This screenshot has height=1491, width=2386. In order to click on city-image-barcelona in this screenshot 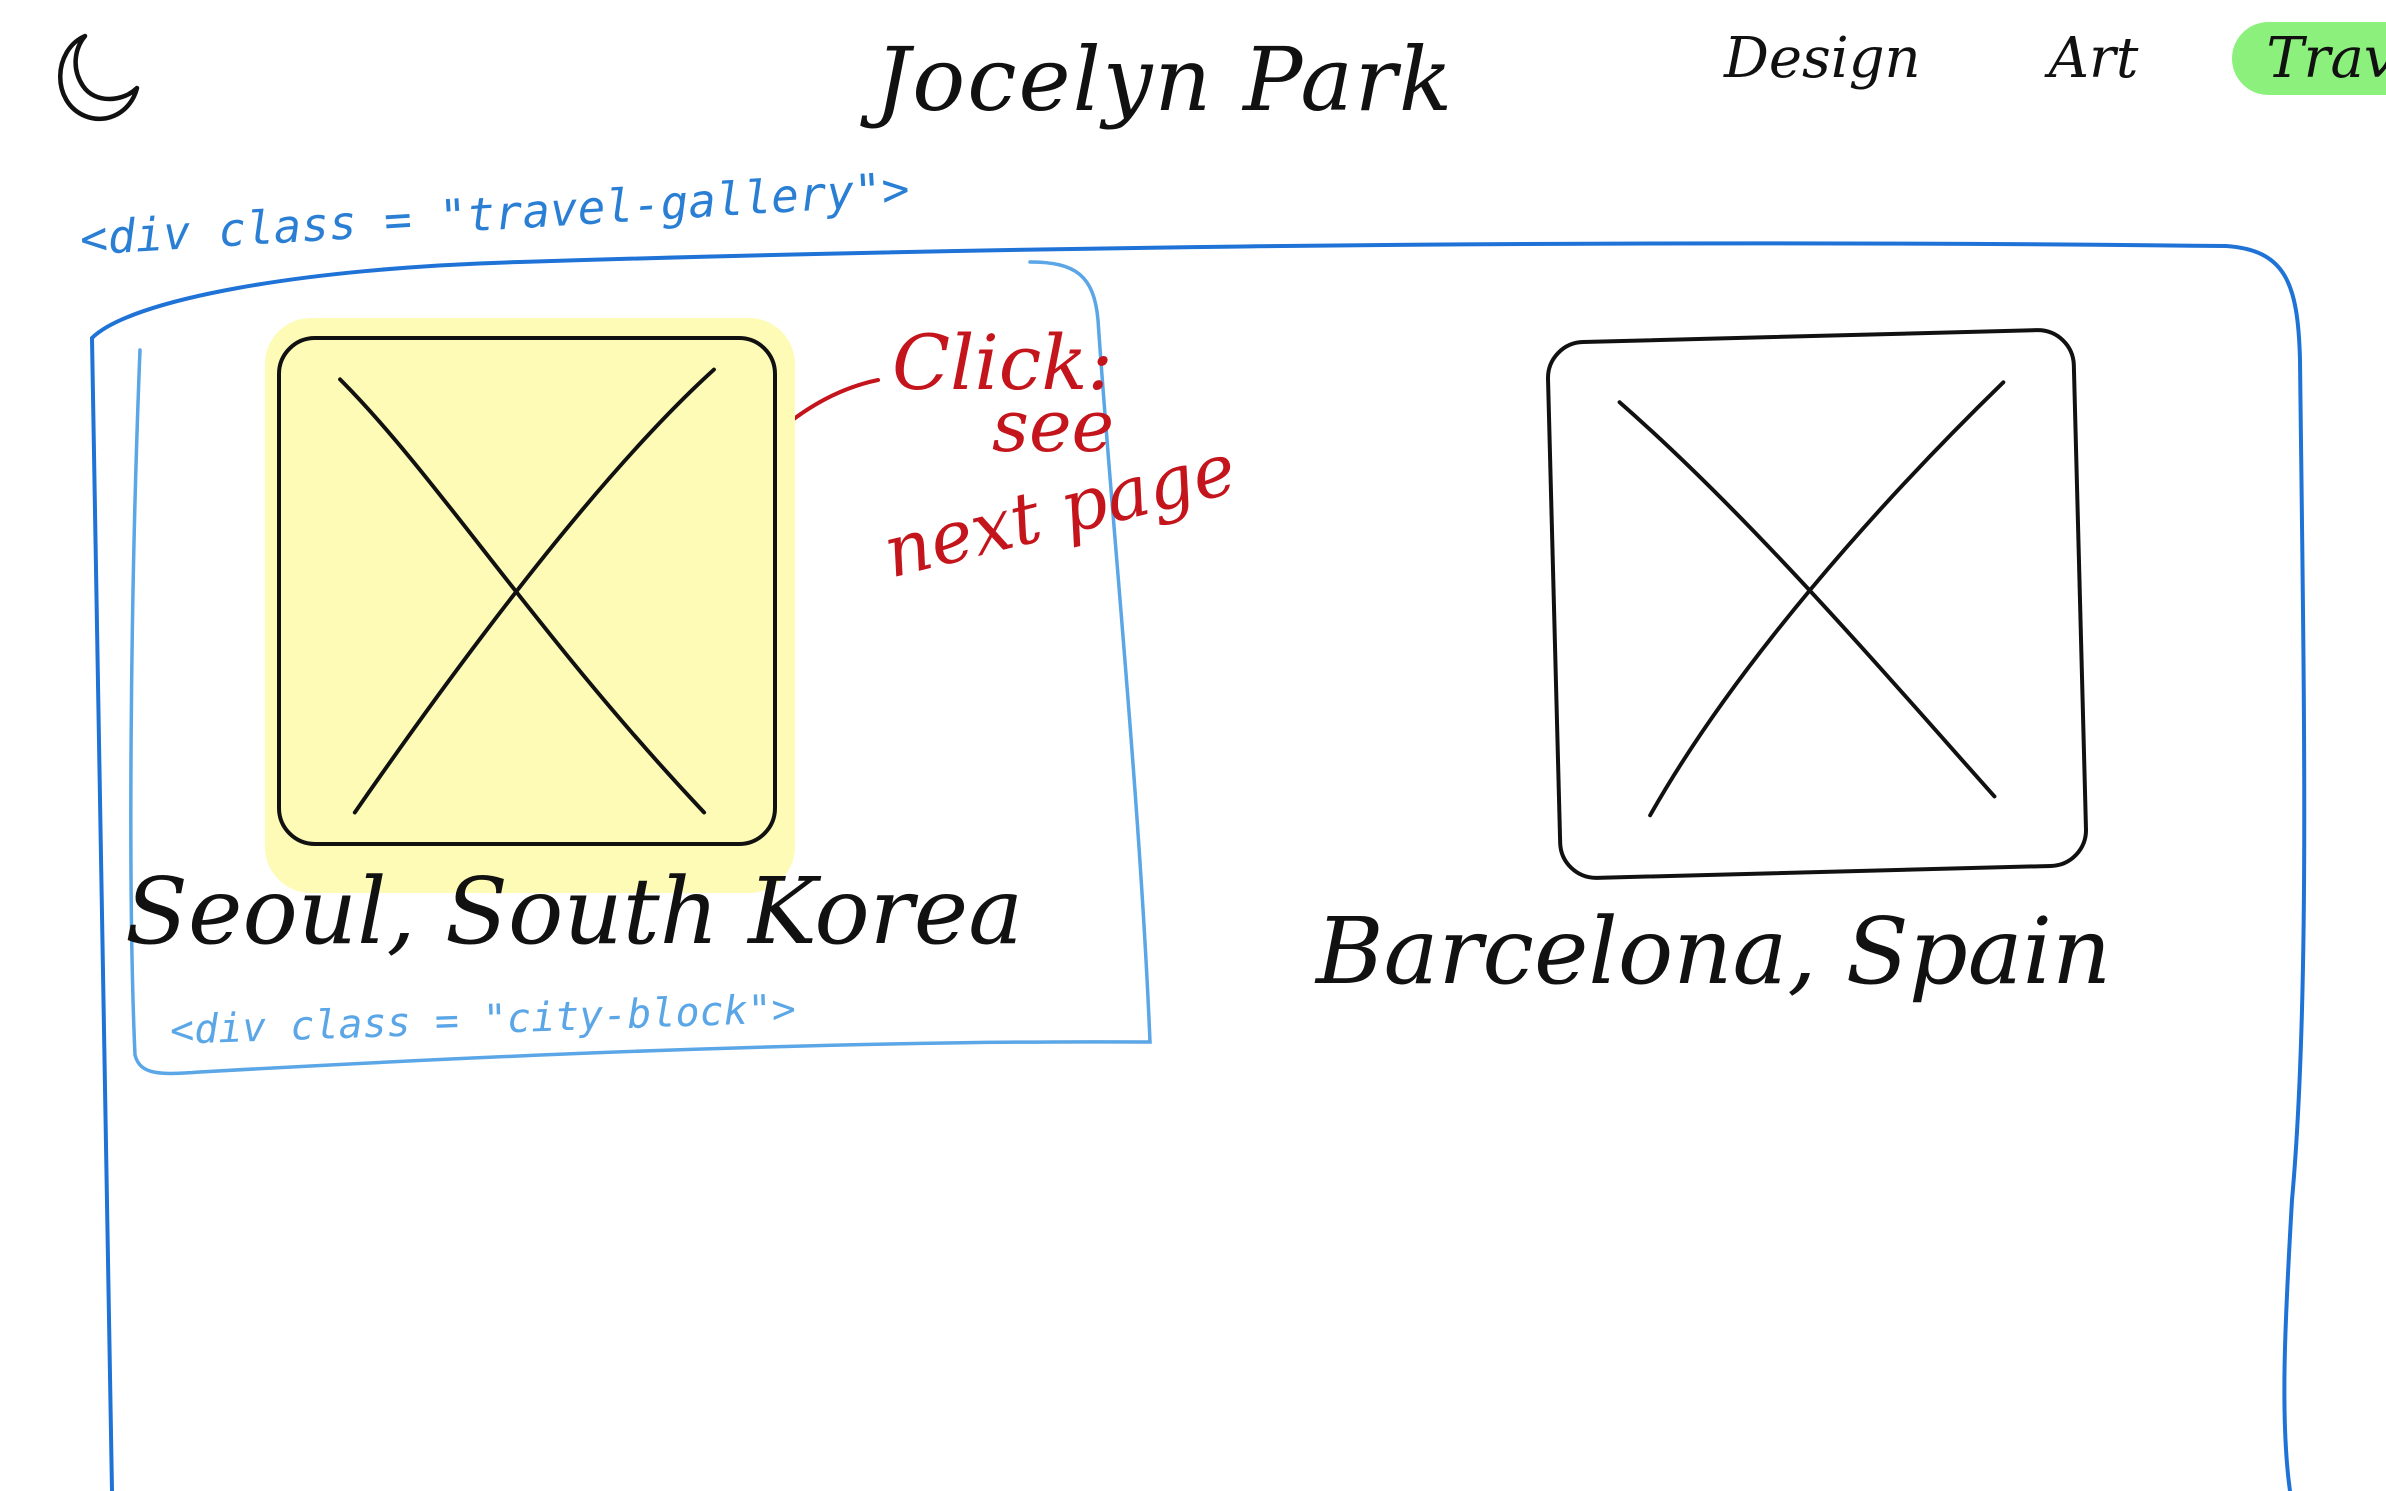, I will do `click(1817, 604)`.